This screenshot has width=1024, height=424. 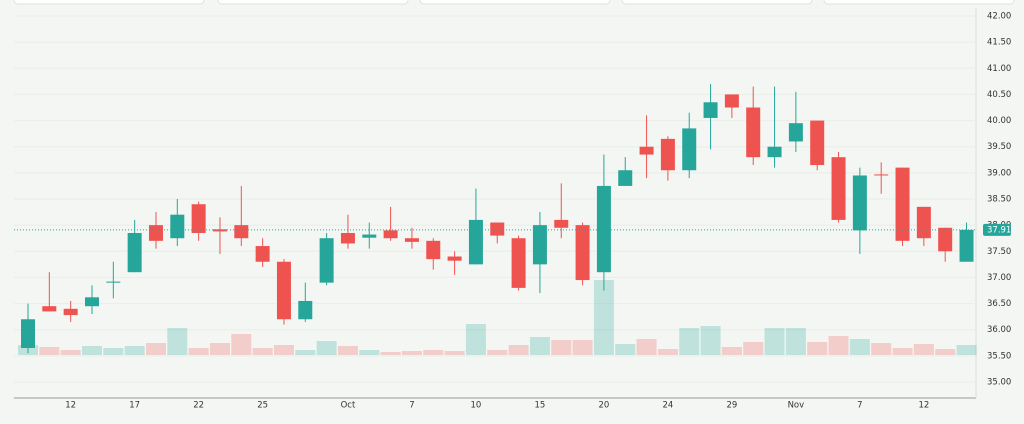 What do you see at coordinates (262, 406) in the screenshot?
I see `x-tick-label: 25` at bounding box center [262, 406].